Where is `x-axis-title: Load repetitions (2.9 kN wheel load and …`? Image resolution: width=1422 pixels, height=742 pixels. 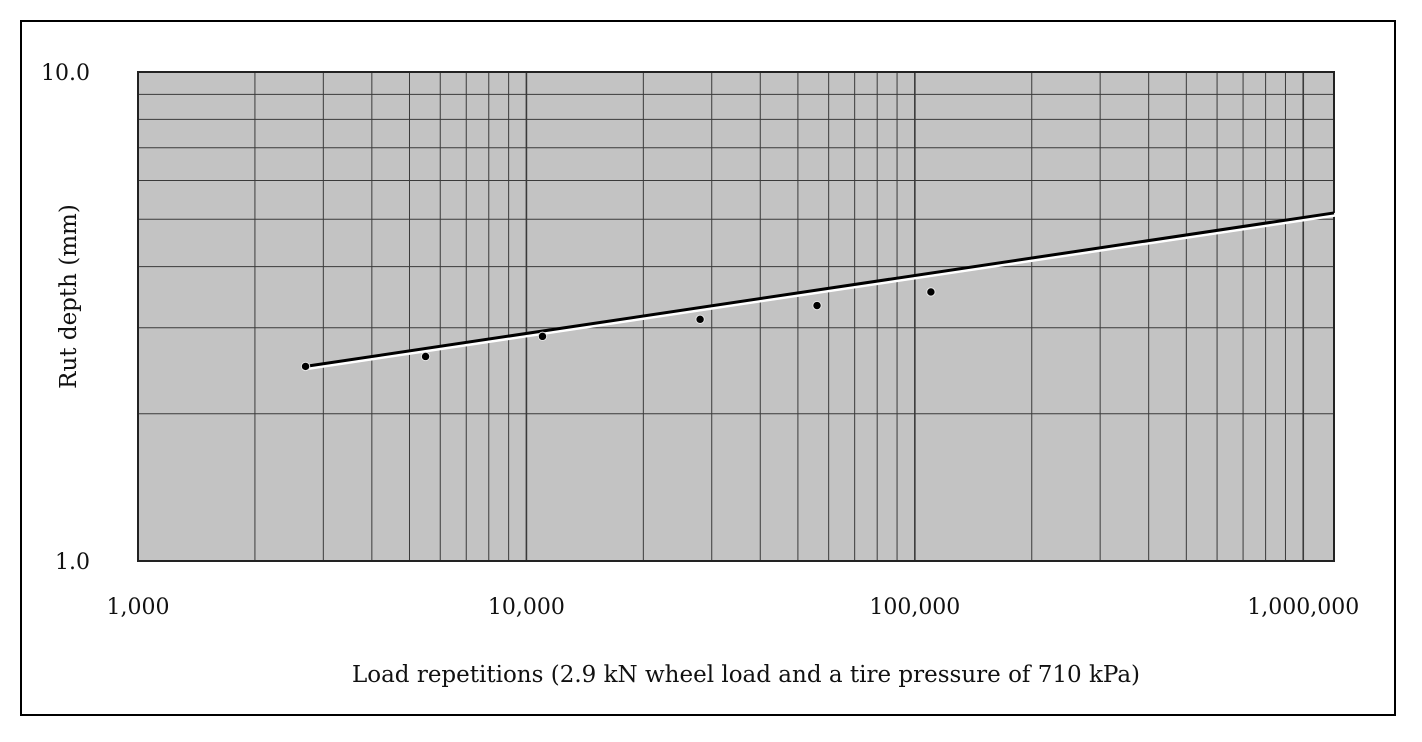
x-axis-title: Load repetitions (2.9 kN wheel load and … is located at coordinates (746, 675).